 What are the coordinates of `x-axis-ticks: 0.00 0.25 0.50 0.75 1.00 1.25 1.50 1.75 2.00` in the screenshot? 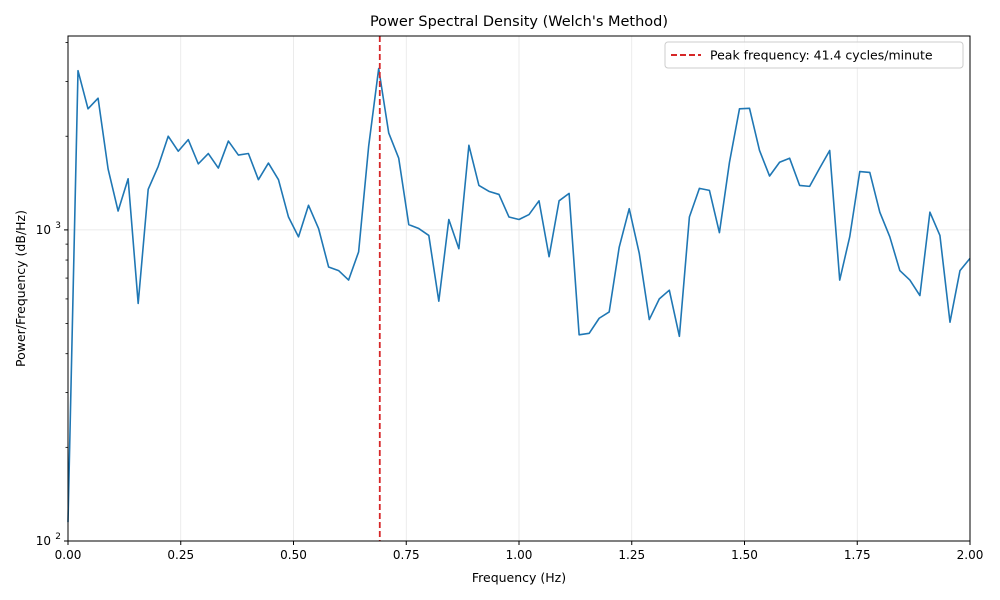 It's located at (519, 551).